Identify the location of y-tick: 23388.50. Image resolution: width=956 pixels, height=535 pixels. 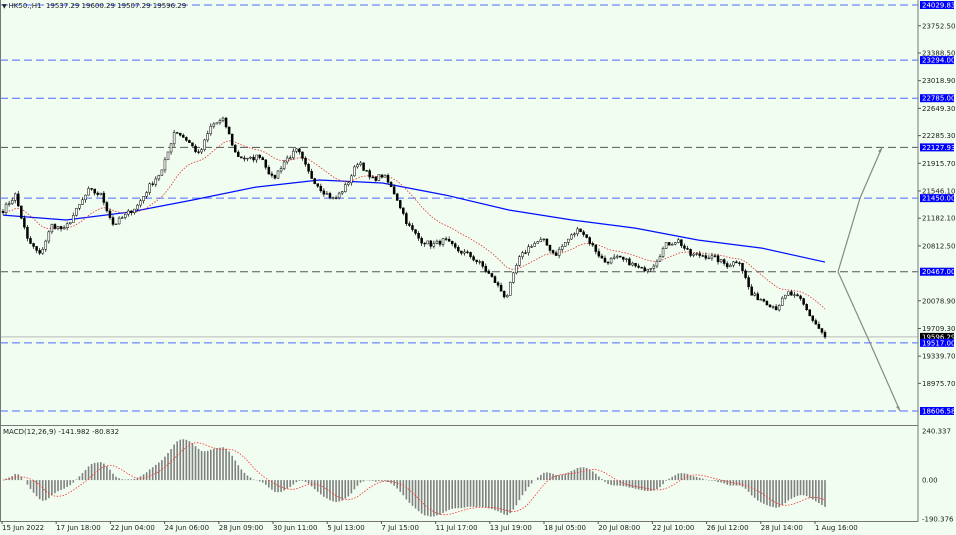
(936, 54).